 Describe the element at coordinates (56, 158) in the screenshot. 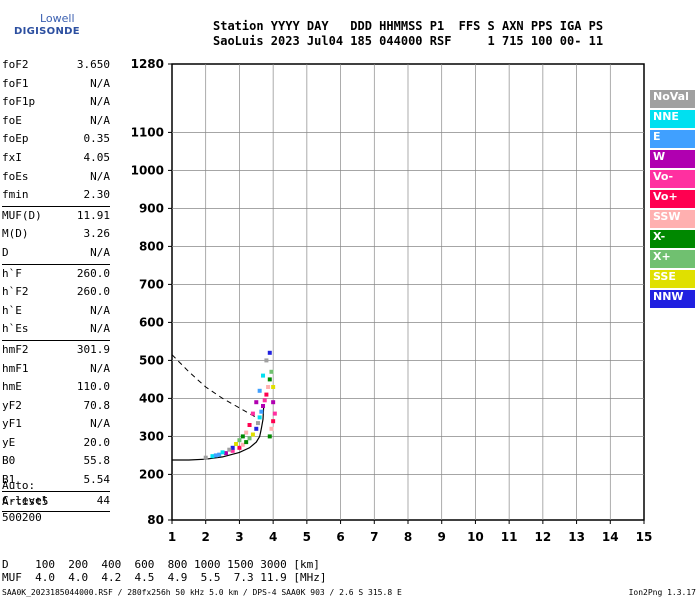

I see `param-row: fxI 4.05` at that location.